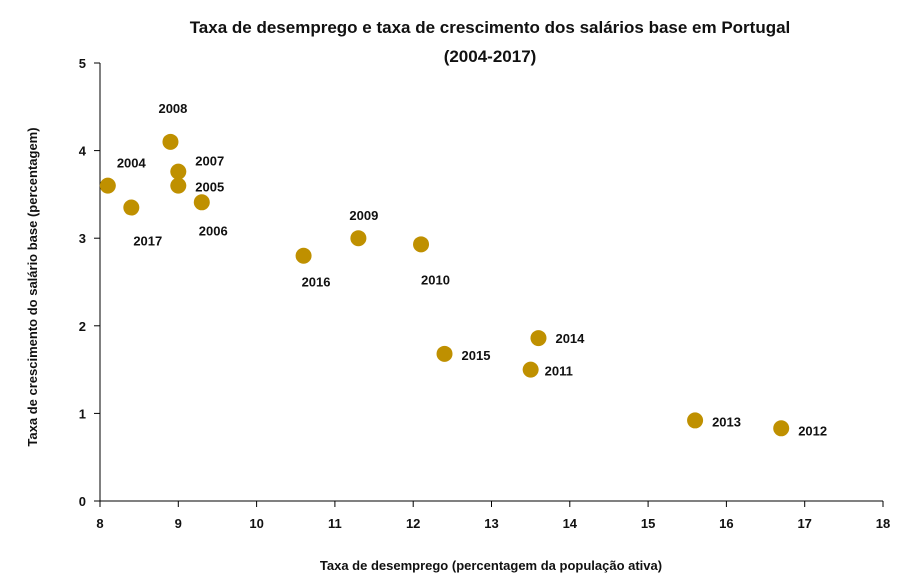  I want to click on x-tick-label: 15, so click(648, 523).